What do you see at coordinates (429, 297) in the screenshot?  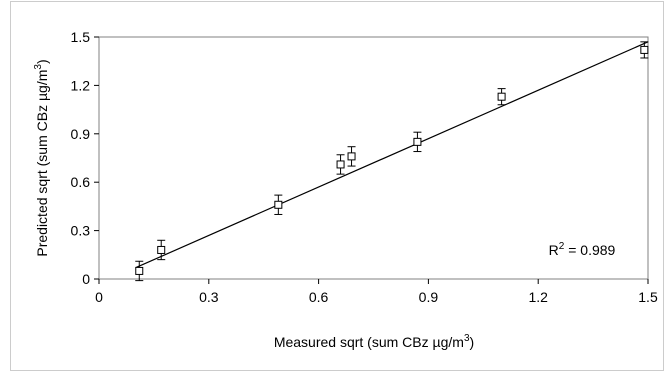 I see `x-tick-label: 0.9` at bounding box center [429, 297].